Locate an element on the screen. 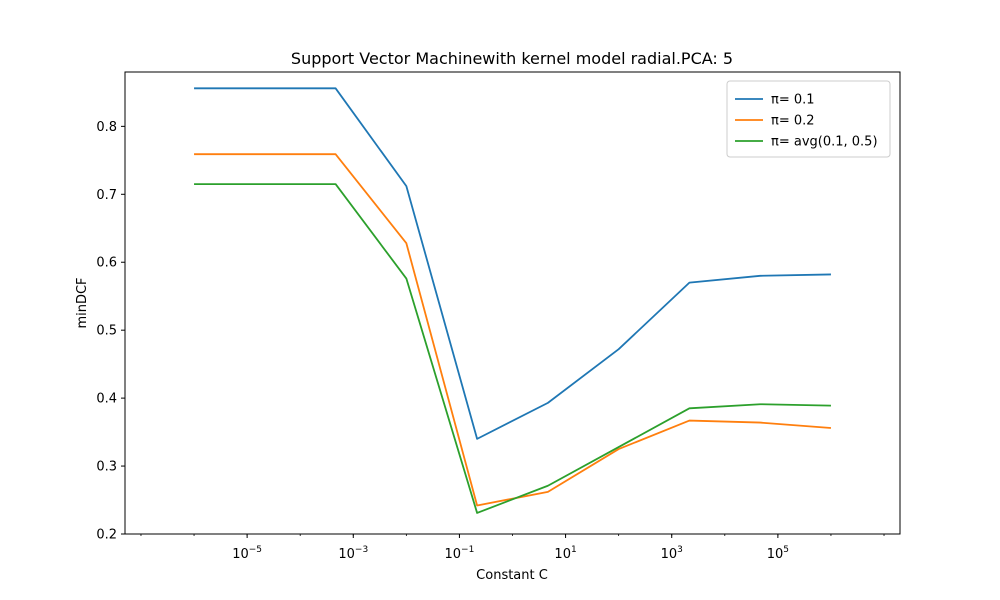  x-tick-label: 10³ is located at coordinates (672, 553).